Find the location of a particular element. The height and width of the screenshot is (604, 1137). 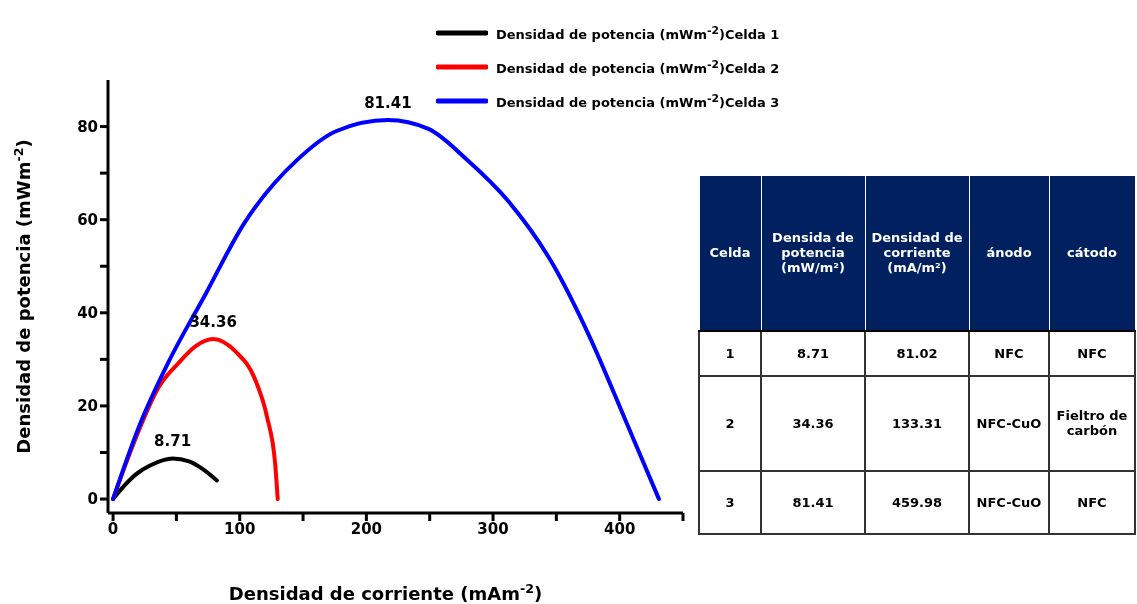

category-label: ánodo is located at coordinates (1009, 253).